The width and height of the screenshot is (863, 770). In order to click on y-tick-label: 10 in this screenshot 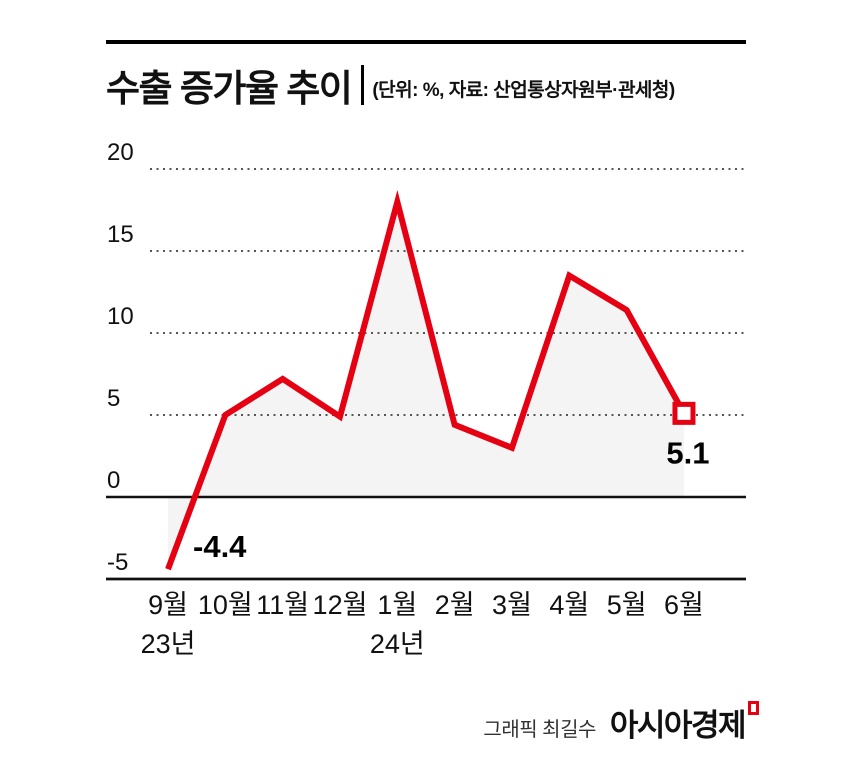, I will do `click(120, 316)`.